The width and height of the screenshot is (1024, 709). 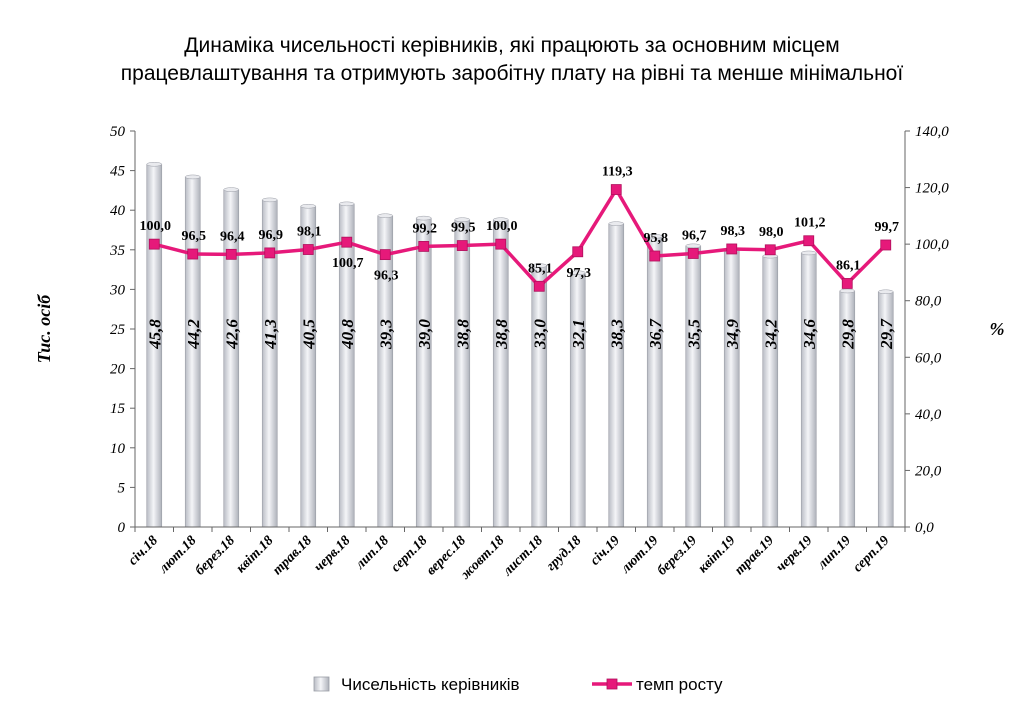 I want to click on left-tick-label-6: 30, so click(x=117, y=290).